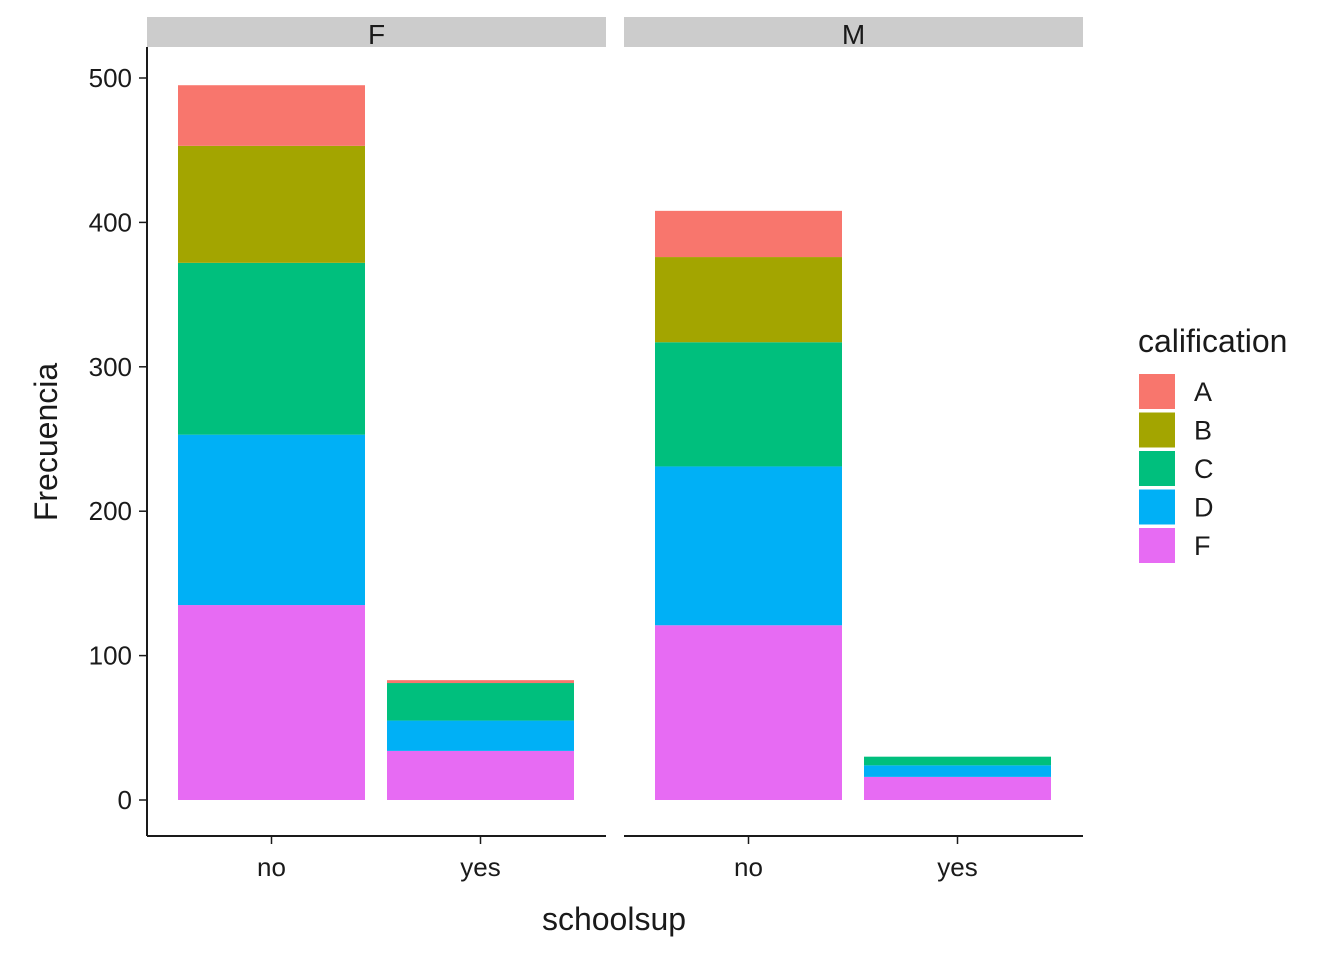  Describe the element at coordinates (1203, 431) in the screenshot. I see `legend-label-b: B` at that location.